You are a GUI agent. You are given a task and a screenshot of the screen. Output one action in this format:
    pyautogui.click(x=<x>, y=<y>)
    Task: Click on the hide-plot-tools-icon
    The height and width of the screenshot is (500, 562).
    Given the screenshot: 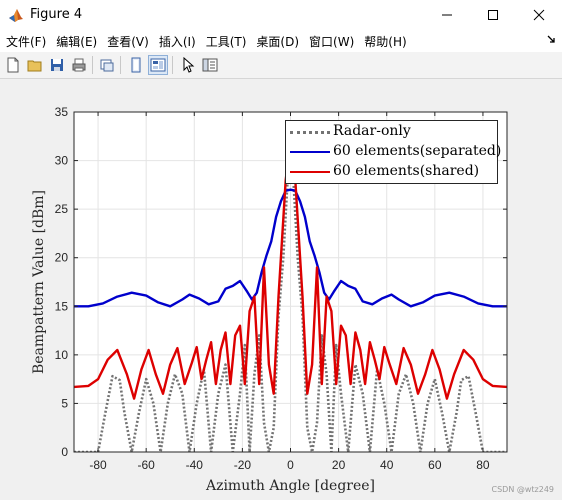 What is the action you would take?
    pyautogui.click(x=136, y=65)
    